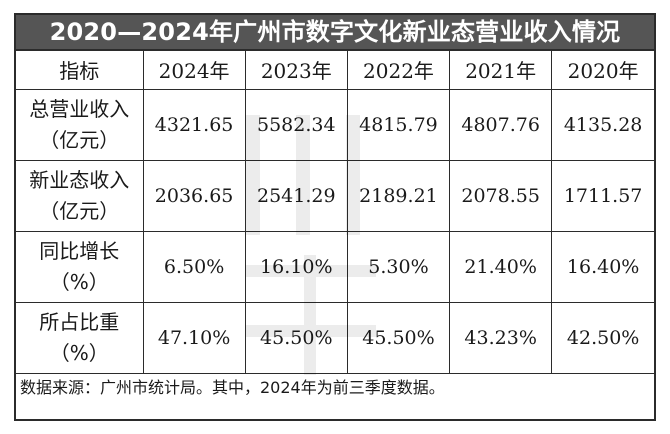 The width and height of the screenshot is (670, 434). Describe the element at coordinates (602, 70) in the screenshot. I see `header-year-2020: 2020年` at that location.